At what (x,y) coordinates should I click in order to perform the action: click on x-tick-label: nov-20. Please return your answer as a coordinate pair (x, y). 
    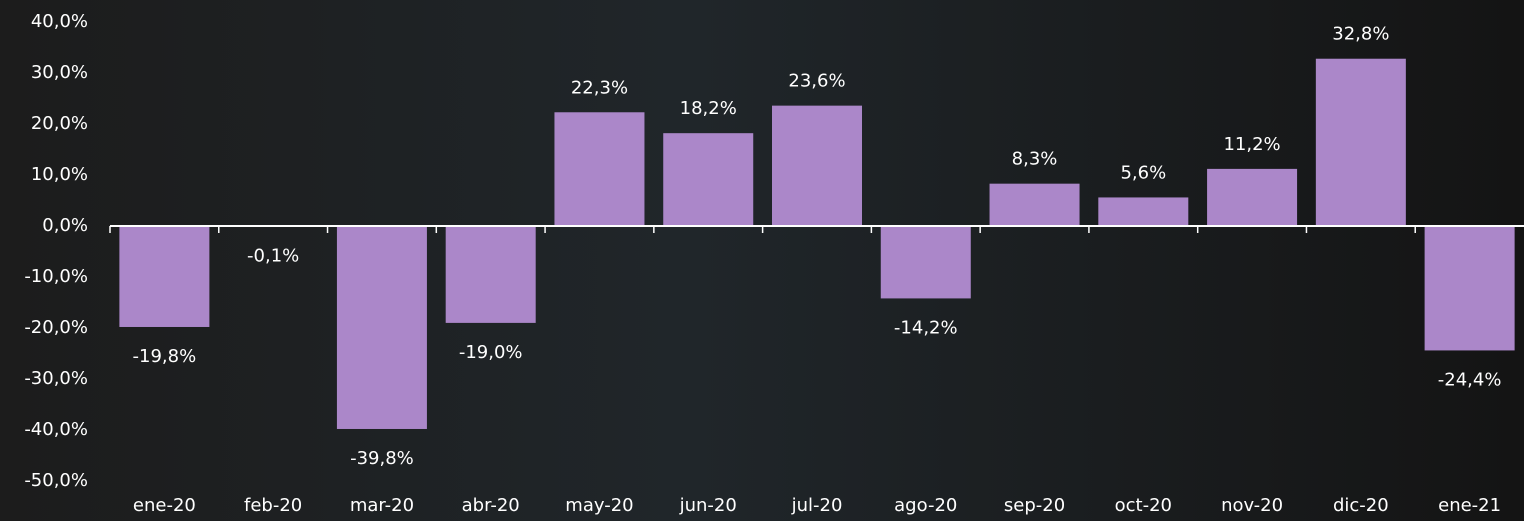
    Looking at the image, I should click on (1252, 505).